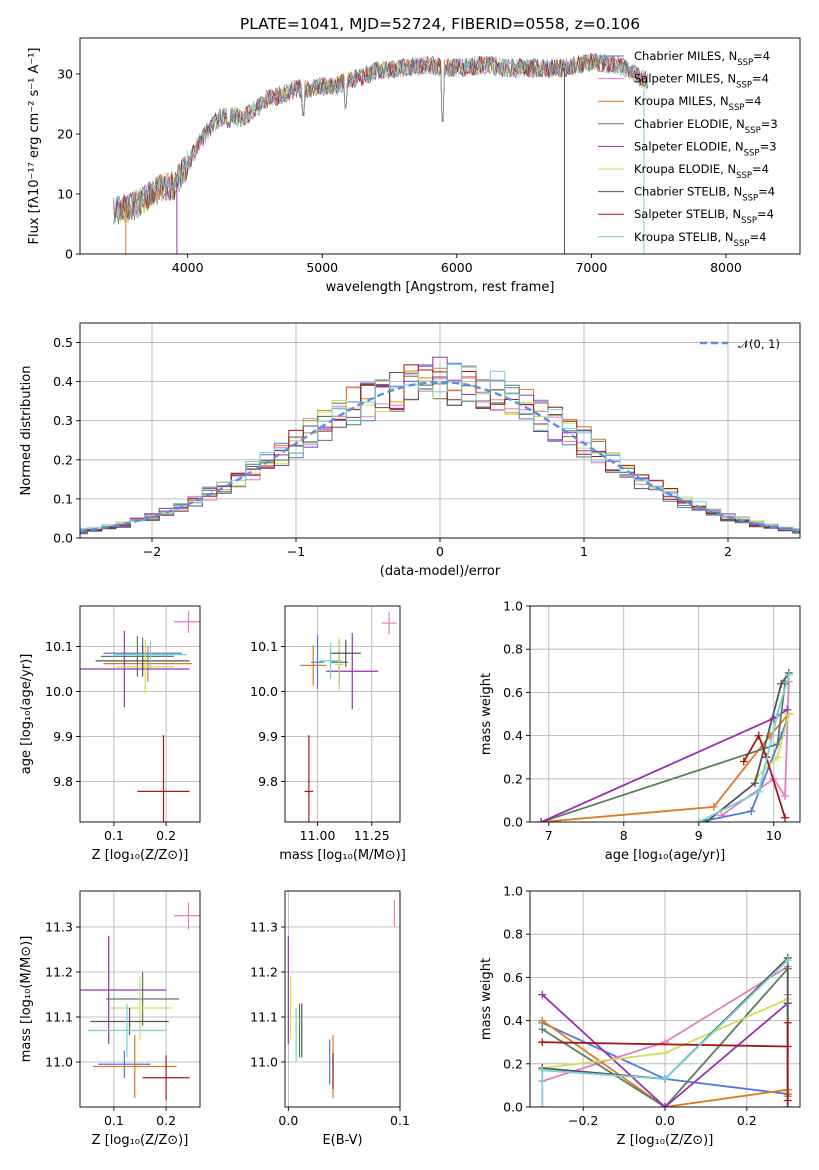 The width and height of the screenshot is (819, 1170). I want to click on x-tick-label: 10, so click(774, 835).